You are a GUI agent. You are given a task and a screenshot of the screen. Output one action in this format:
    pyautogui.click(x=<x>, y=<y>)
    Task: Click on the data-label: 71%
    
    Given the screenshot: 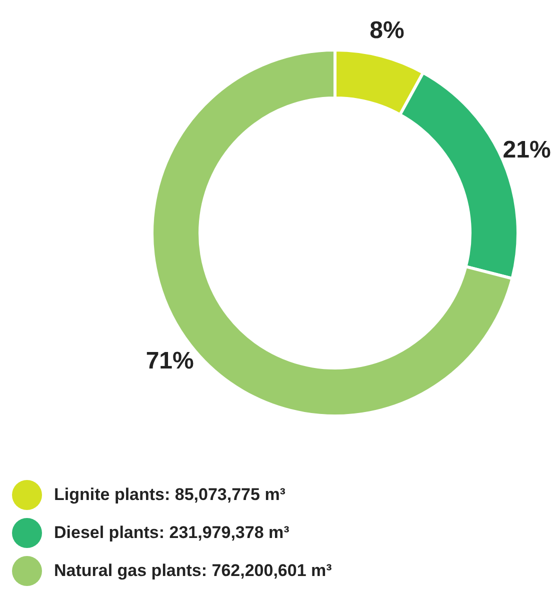 What is the action you would take?
    pyautogui.click(x=170, y=361)
    